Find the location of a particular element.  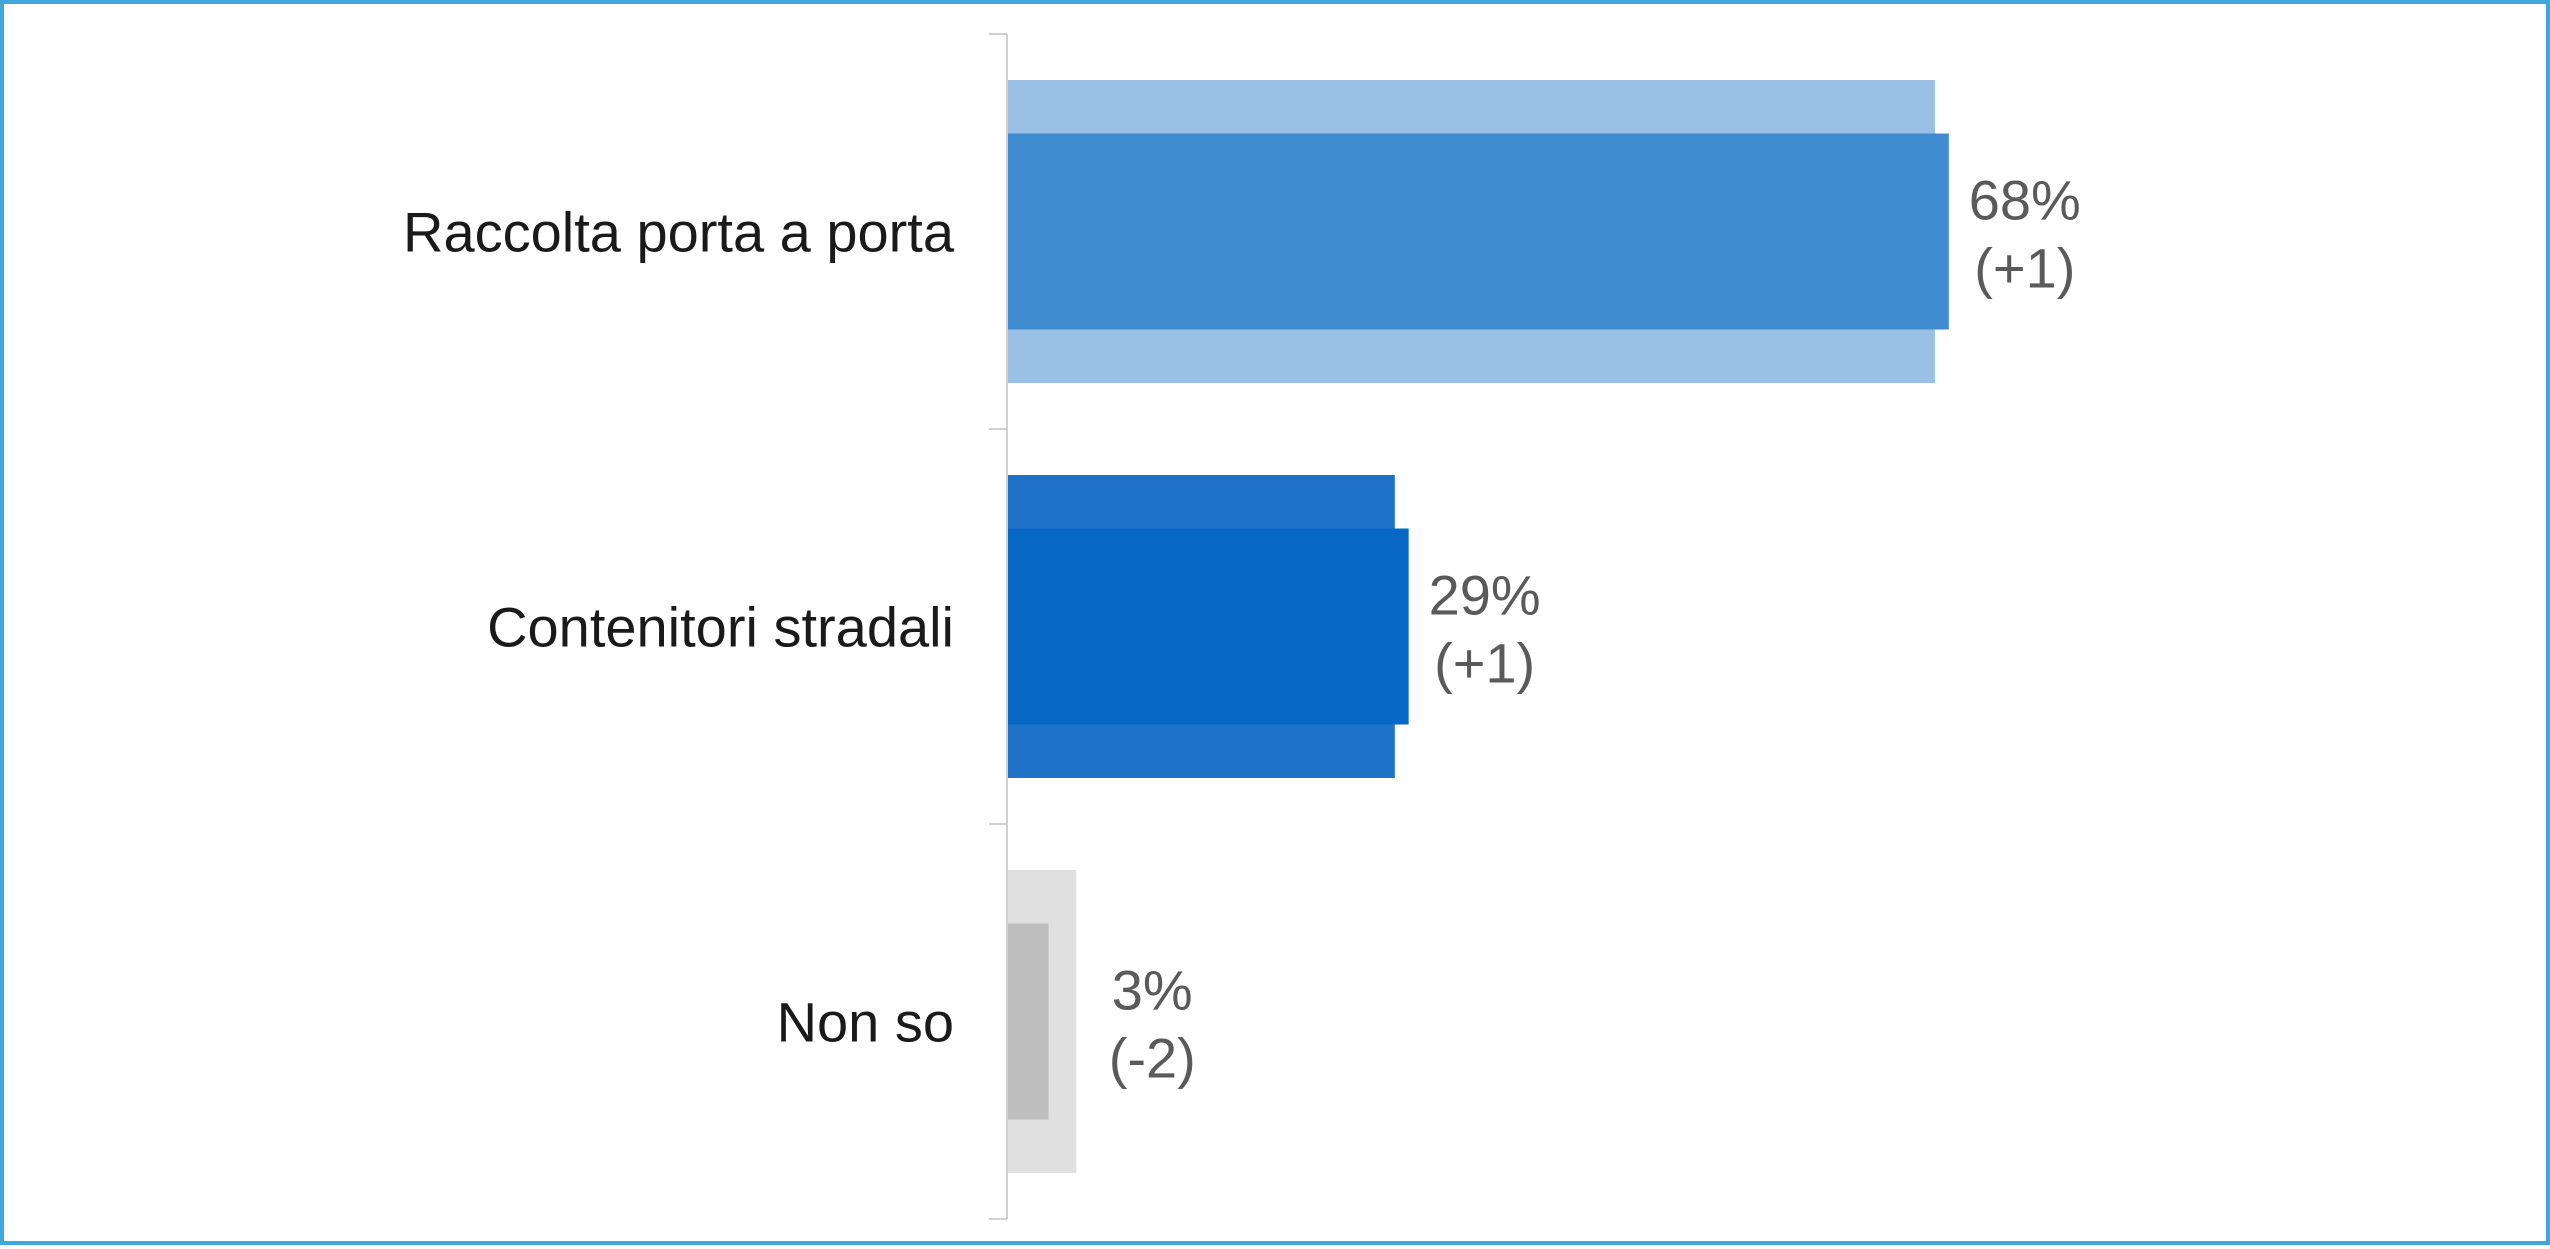

category-label-cat-2: Contenitori stradali is located at coordinates (720, 627).